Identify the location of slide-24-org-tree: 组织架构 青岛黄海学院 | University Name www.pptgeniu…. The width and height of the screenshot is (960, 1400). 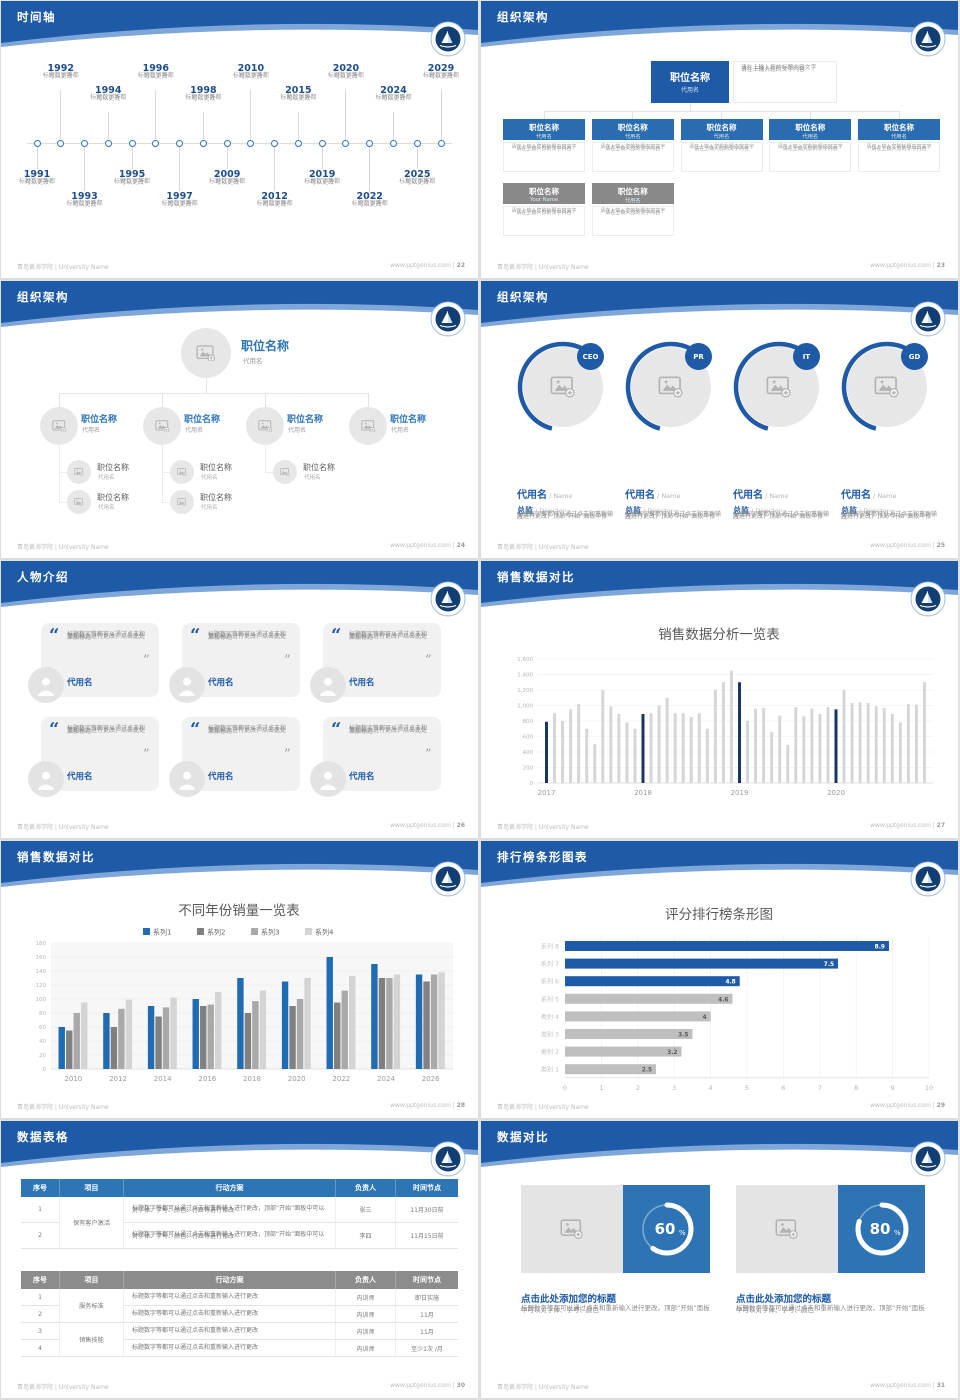
(239, 419).